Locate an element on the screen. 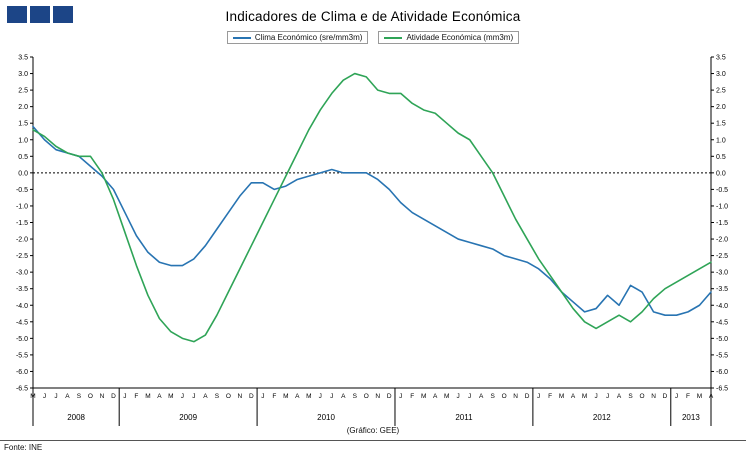 Image resolution: width=746 pixels, height=456 pixels. svg-text: 2008 is located at coordinates (76, 417).